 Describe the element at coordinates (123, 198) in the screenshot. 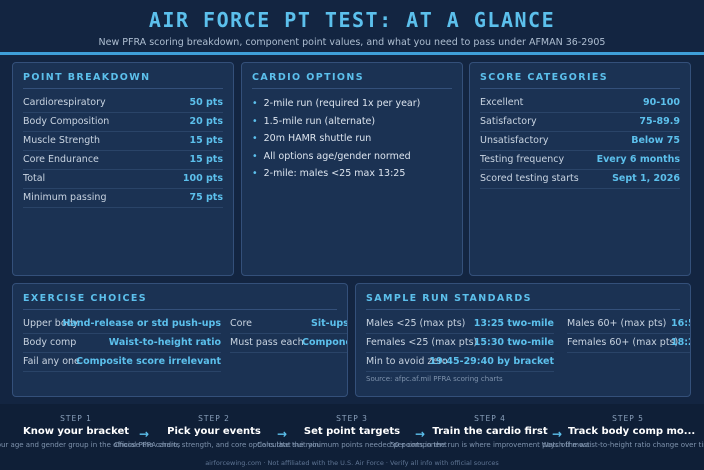

I see `point-row: Minimum passing 75 pts` at that location.